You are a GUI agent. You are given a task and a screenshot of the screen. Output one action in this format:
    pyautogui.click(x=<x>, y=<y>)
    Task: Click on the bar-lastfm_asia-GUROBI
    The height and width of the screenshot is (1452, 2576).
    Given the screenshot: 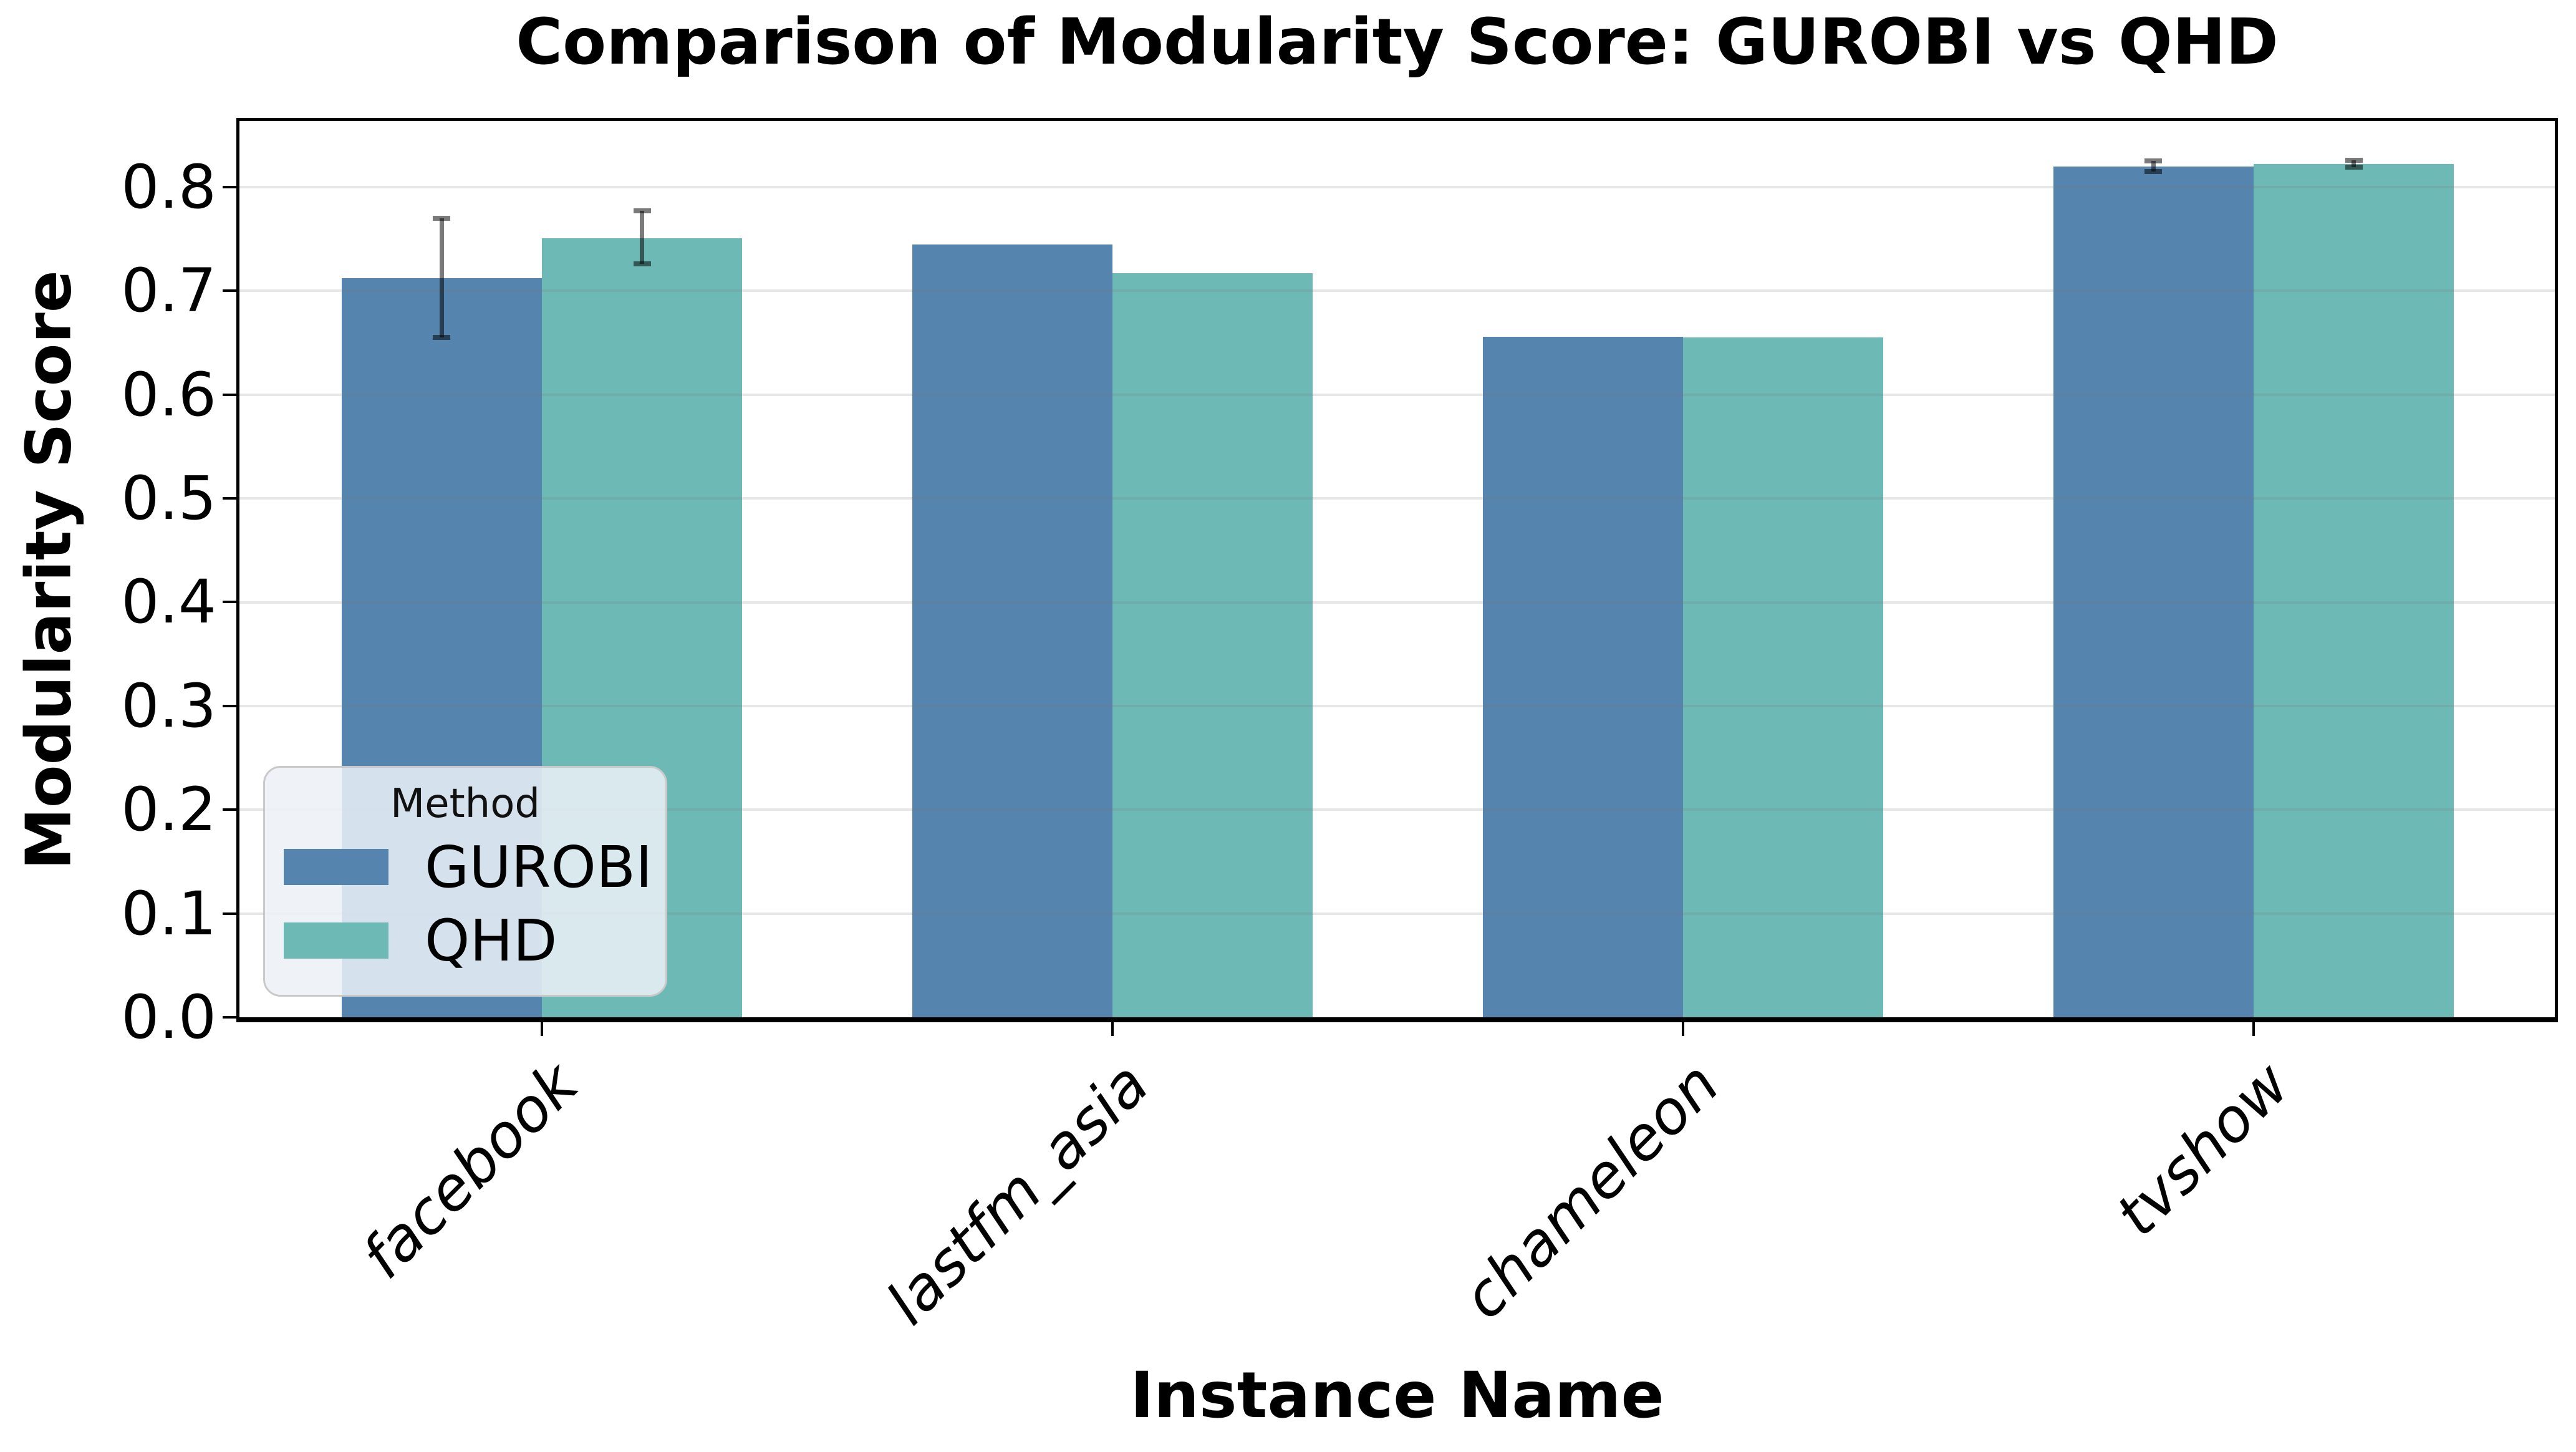 What is the action you would take?
    pyautogui.click(x=1012, y=630)
    